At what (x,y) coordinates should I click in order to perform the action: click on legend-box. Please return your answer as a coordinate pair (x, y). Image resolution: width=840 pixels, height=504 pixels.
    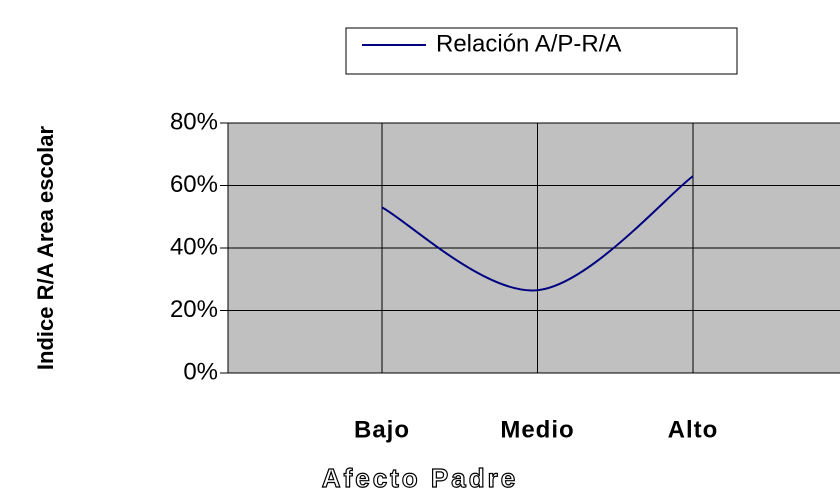
    Looking at the image, I should click on (541, 51).